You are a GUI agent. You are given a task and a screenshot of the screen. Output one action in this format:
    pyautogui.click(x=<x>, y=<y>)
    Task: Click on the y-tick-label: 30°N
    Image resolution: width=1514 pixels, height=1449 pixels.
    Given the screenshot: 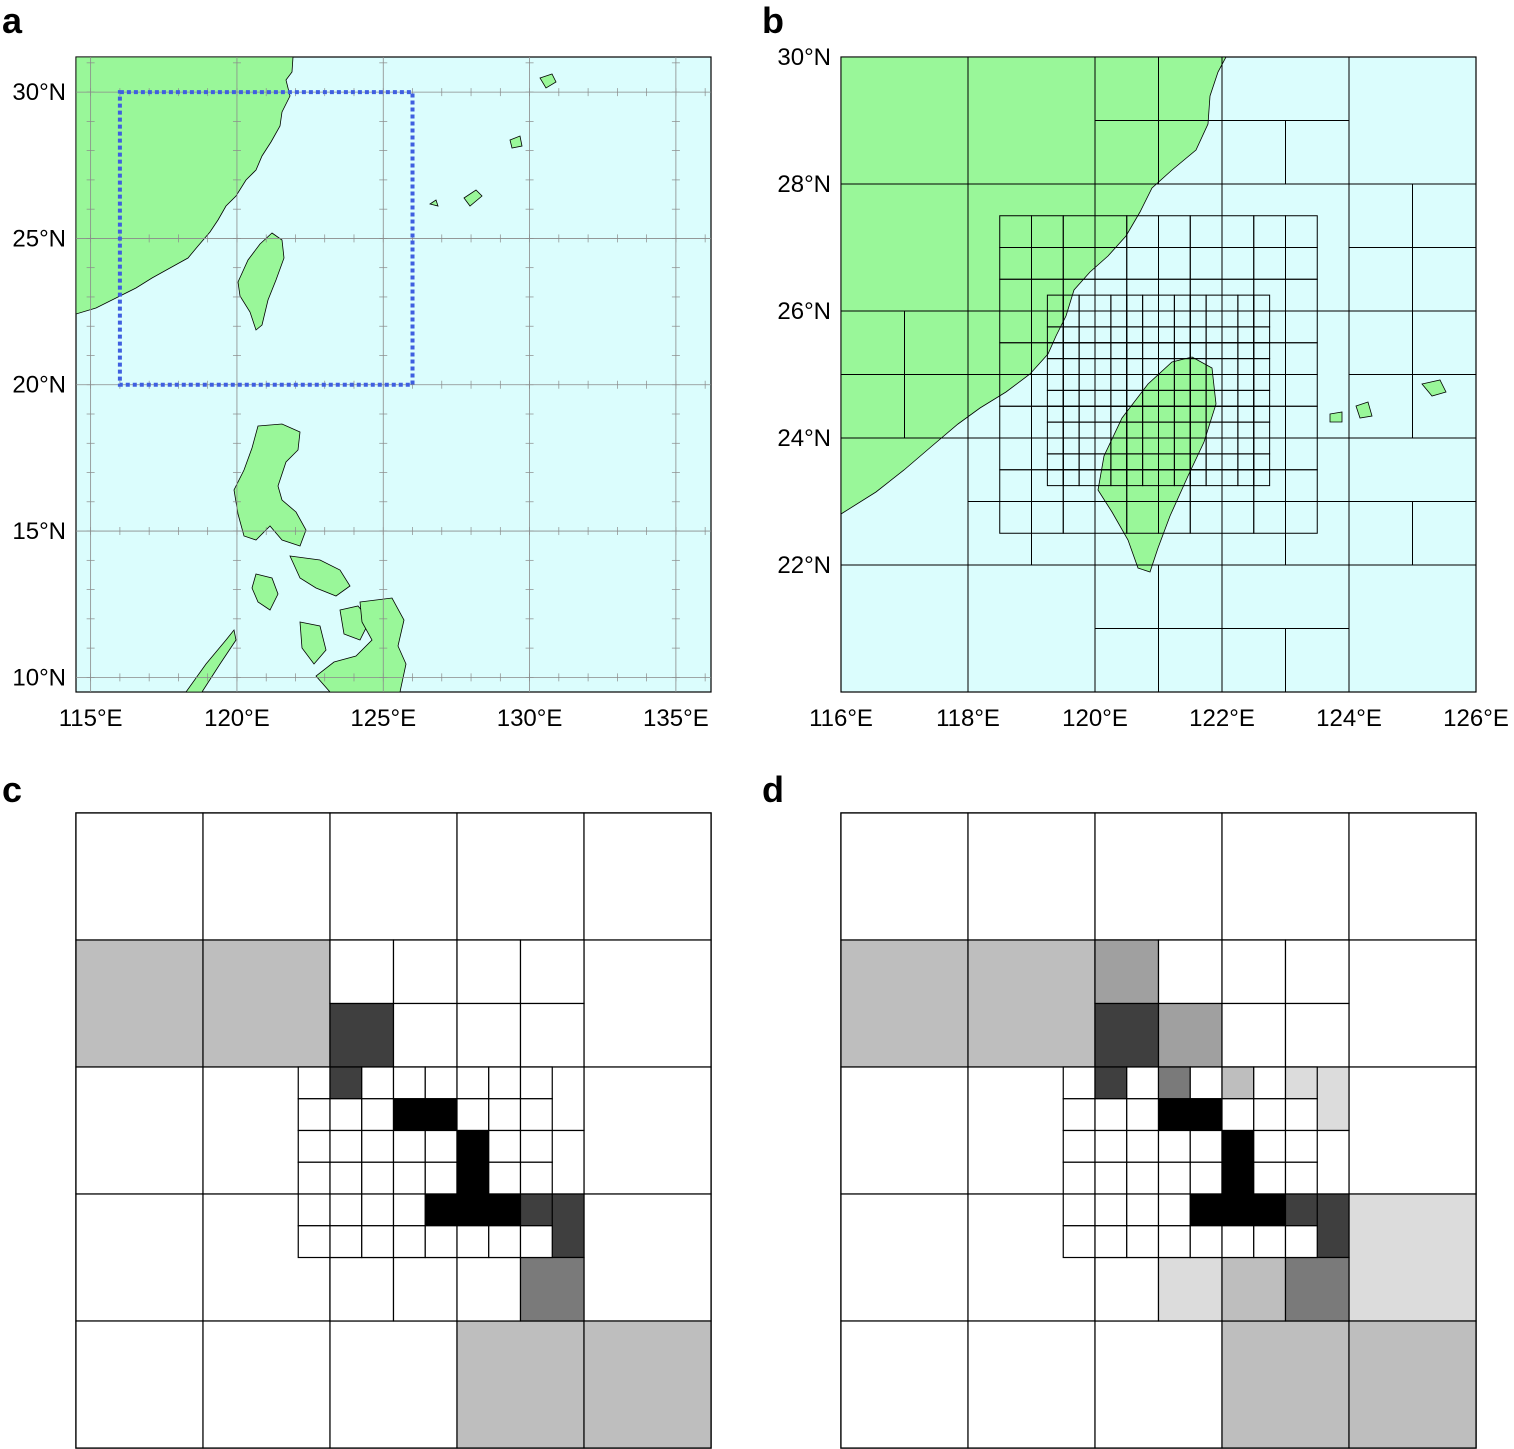 What is the action you would take?
    pyautogui.click(x=39, y=92)
    